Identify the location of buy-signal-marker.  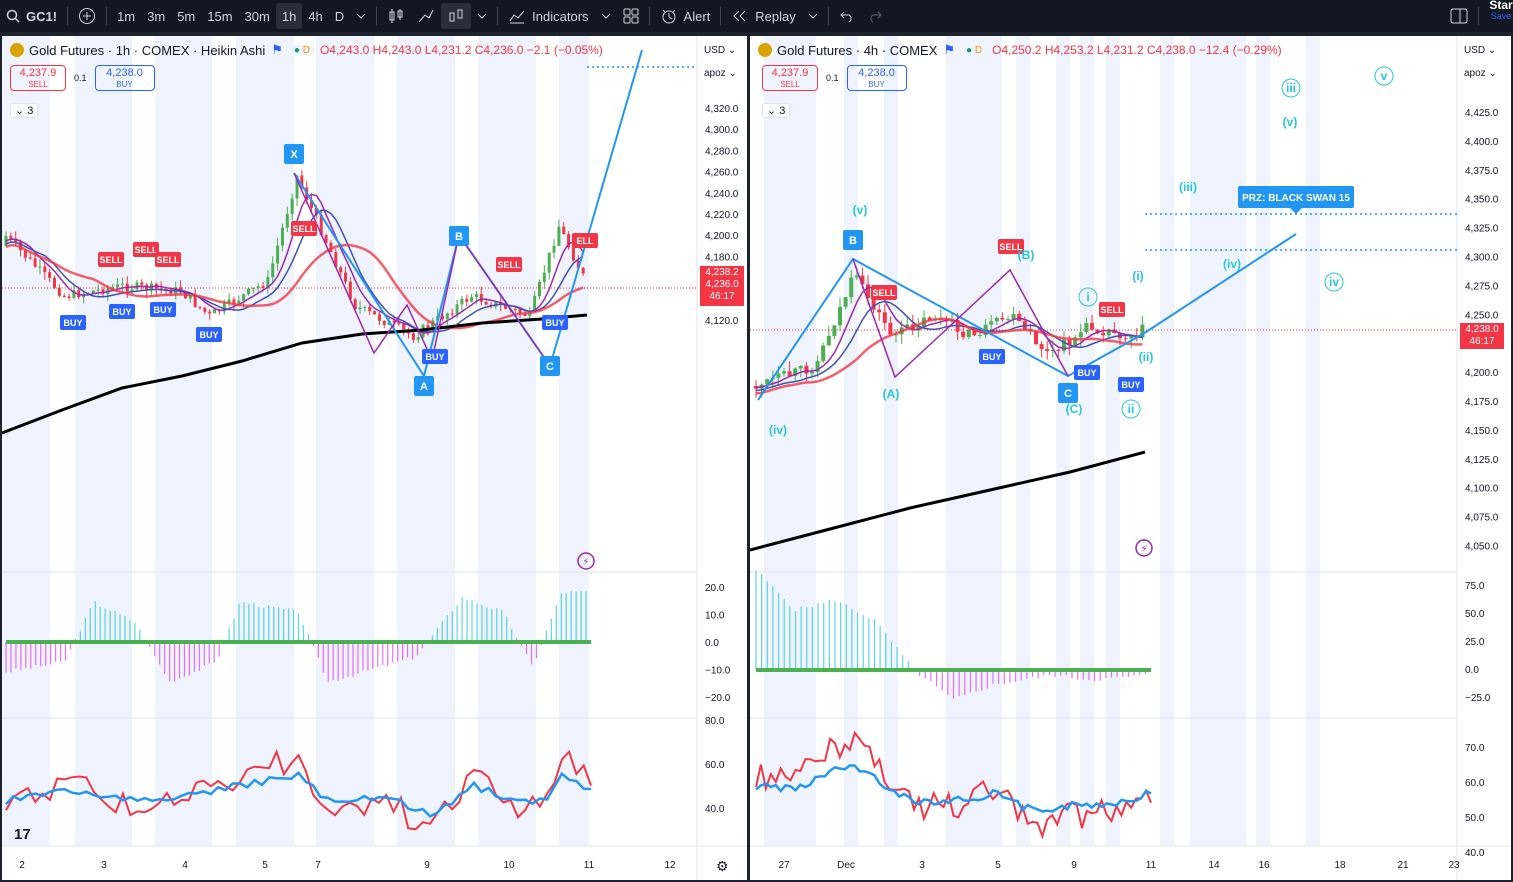
(1087, 372).